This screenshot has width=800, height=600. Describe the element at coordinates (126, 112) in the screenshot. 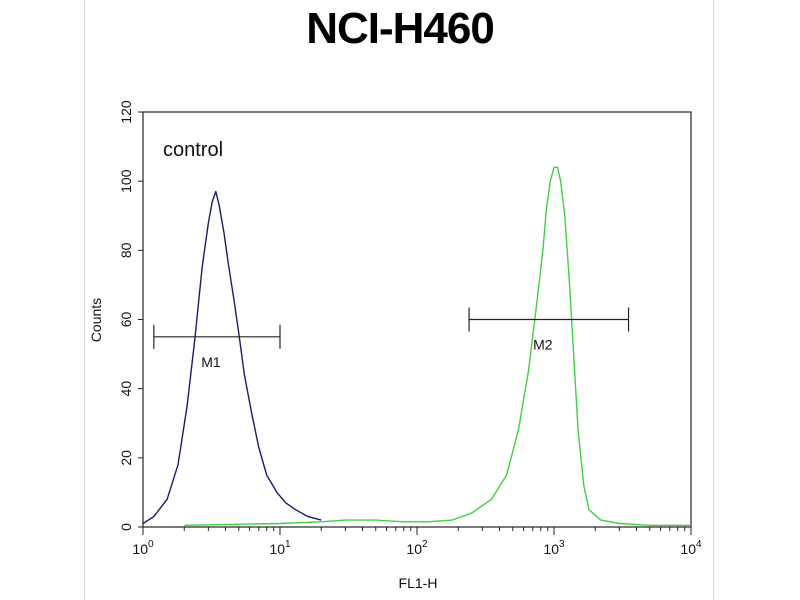

I see `y-tick-label: 120` at that location.